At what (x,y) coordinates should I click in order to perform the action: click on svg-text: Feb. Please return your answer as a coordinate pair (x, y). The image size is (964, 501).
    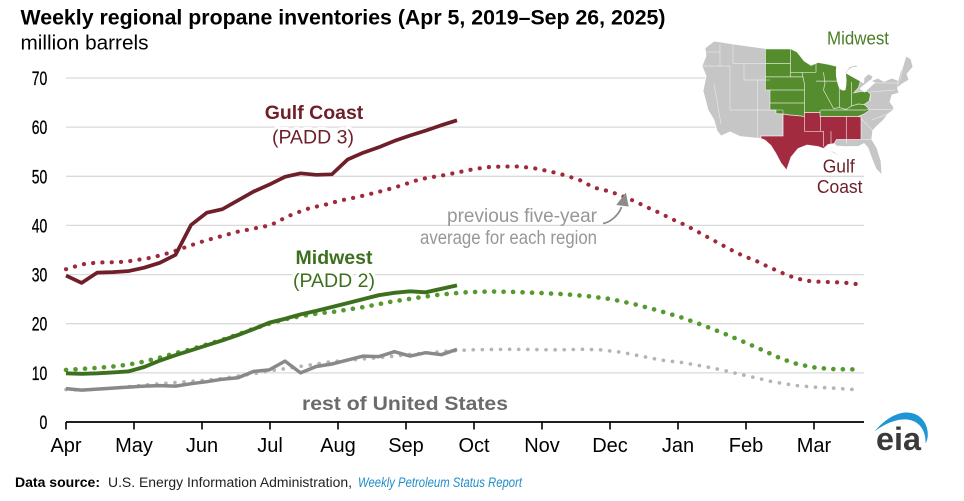
    Looking at the image, I should click on (746, 446).